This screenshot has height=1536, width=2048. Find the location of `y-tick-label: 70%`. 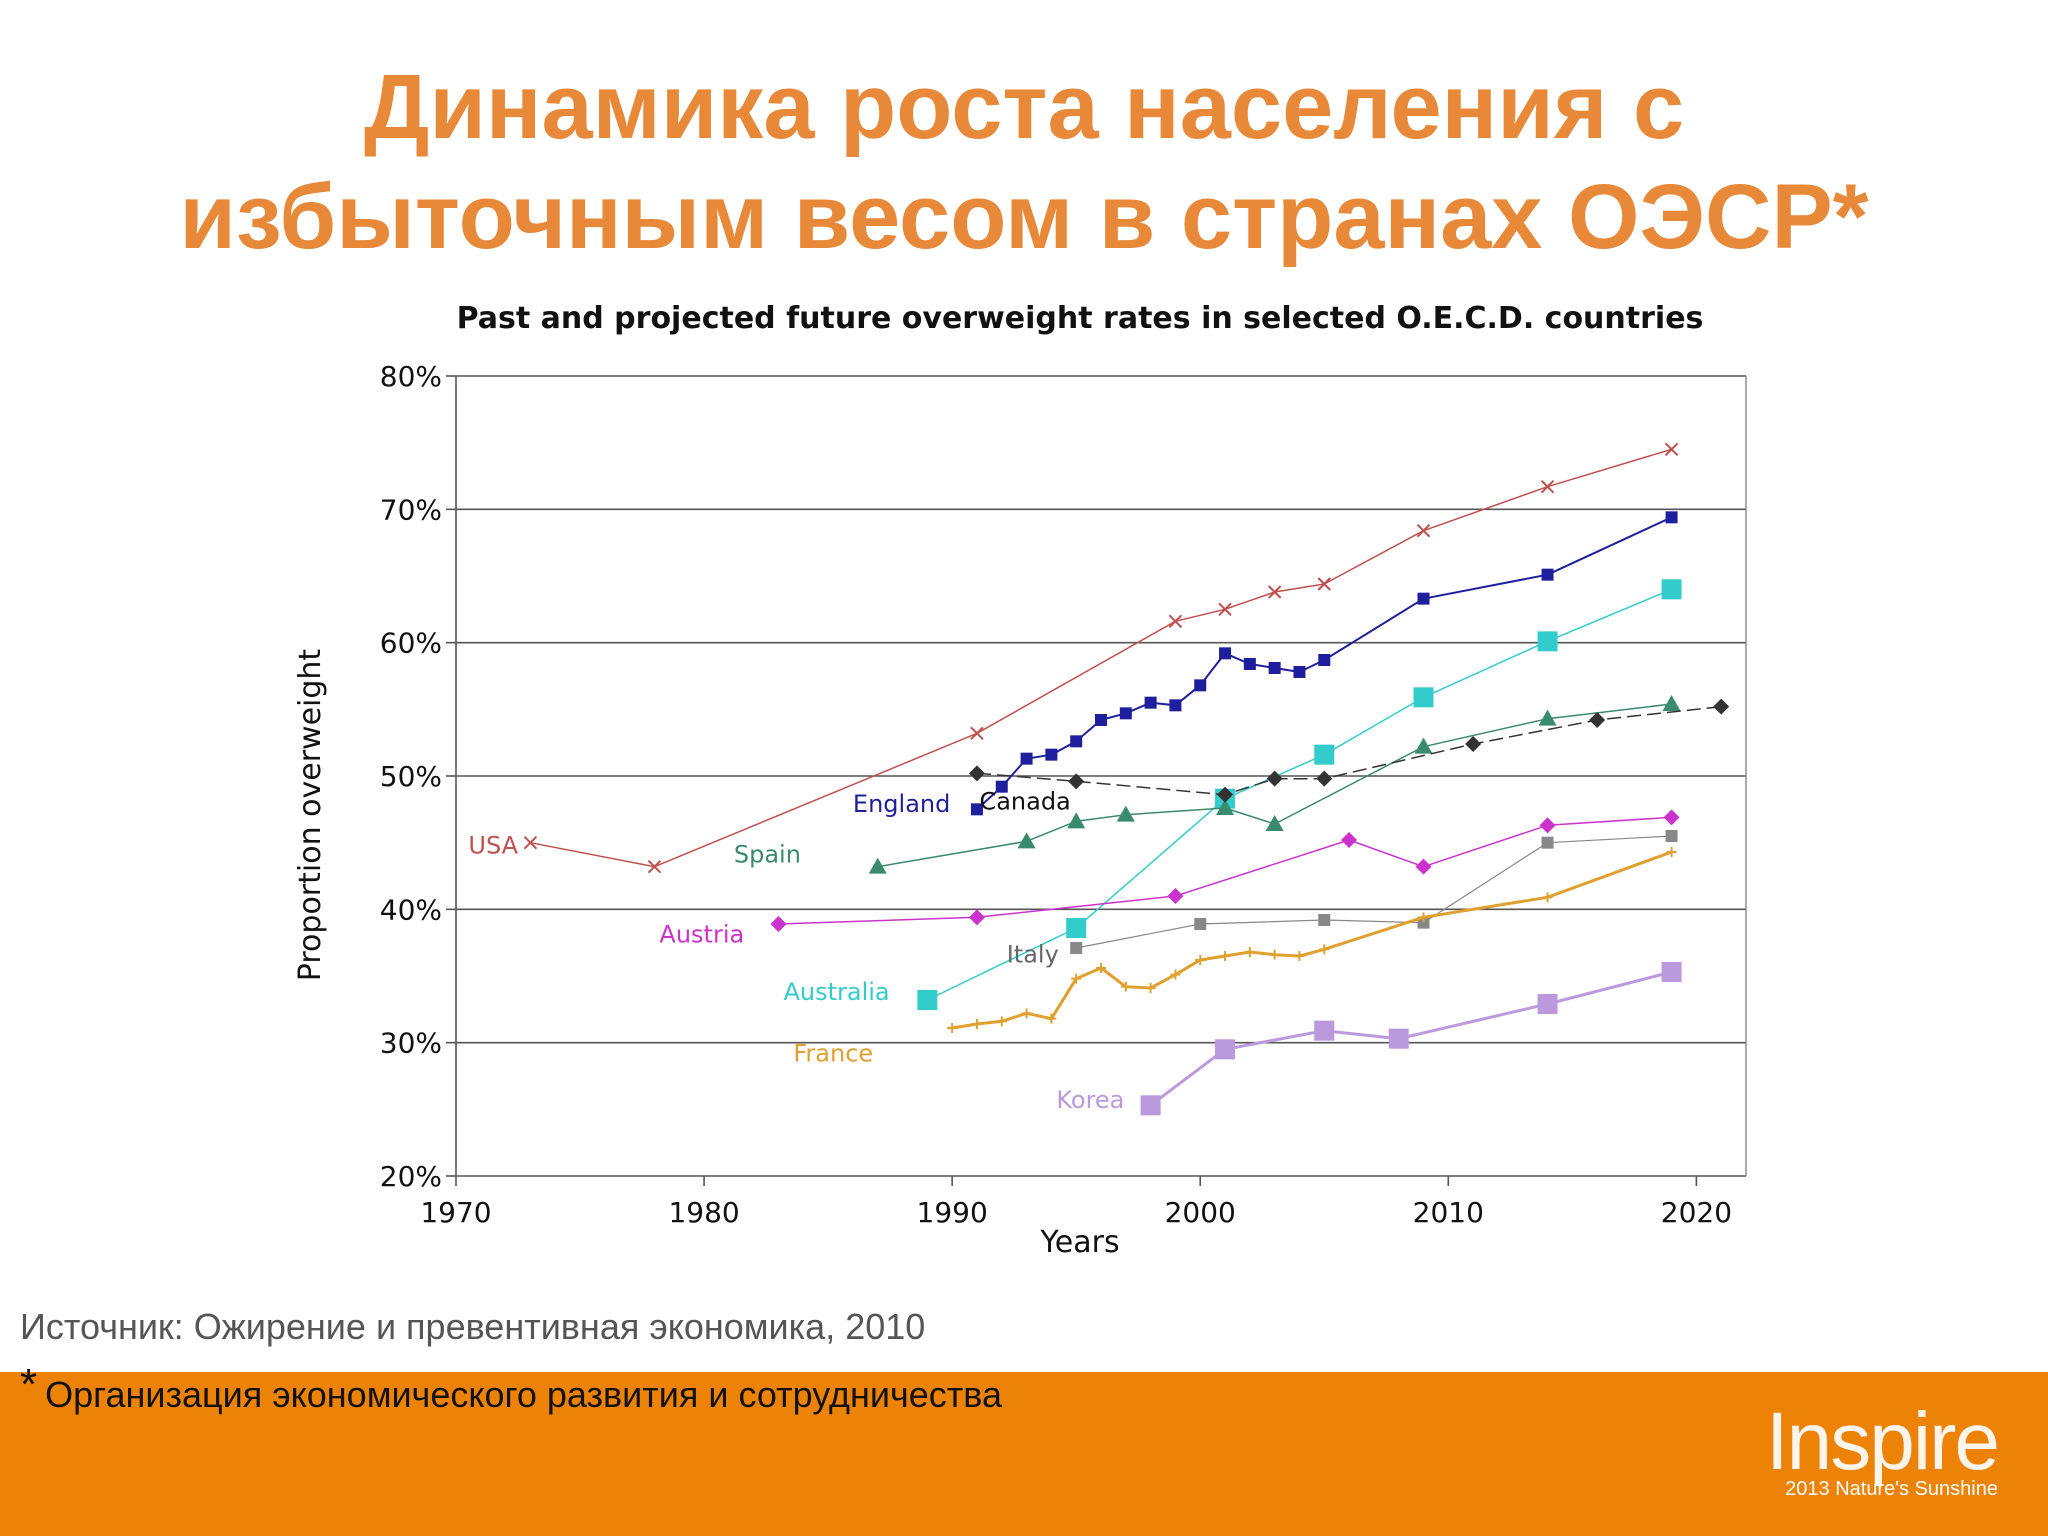

y-tick-label: 70% is located at coordinates (411, 509).